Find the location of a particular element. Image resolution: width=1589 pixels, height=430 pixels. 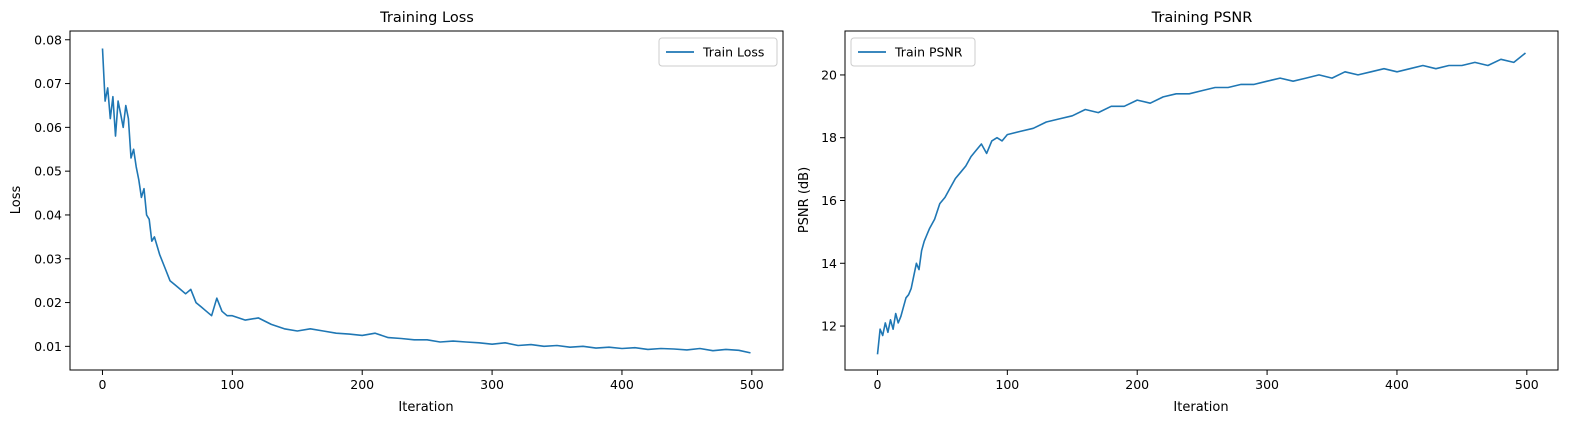

psnr-legend-box is located at coordinates (913, 52).